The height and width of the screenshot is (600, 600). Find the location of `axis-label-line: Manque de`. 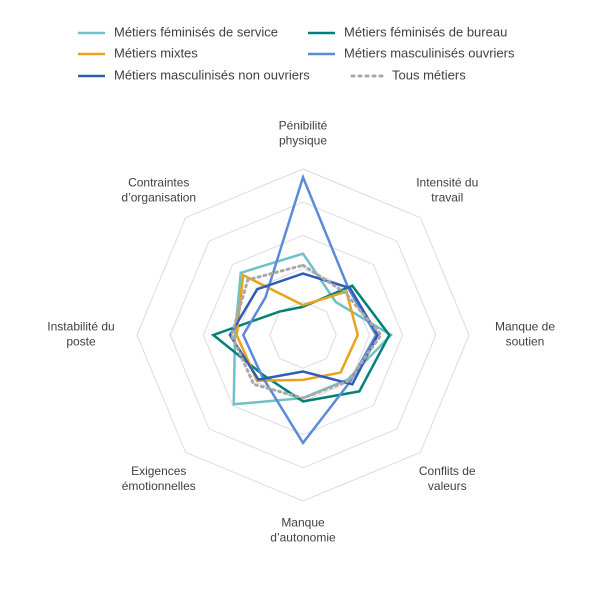

axis-label-line: Manque de is located at coordinates (525, 327).